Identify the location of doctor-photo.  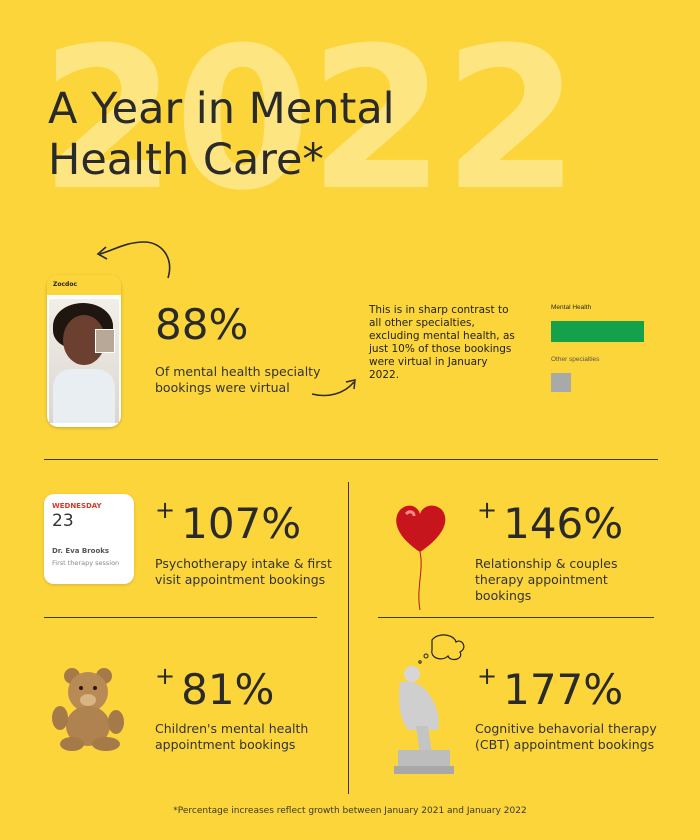
(84, 361).